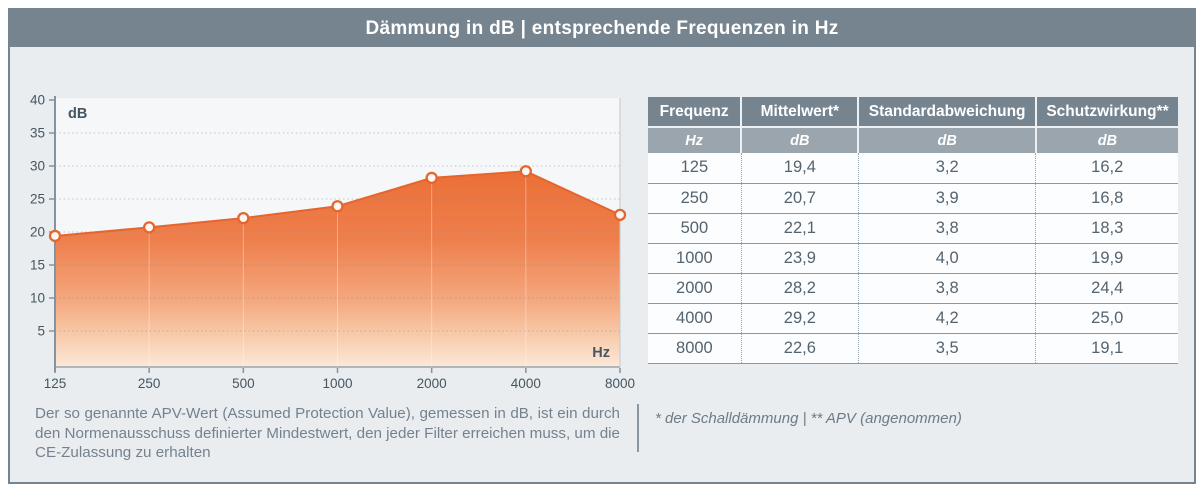 The height and width of the screenshot is (492, 1200). Describe the element at coordinates (695, 198) in the screenshot. I see `table-cell: 250` at that location.